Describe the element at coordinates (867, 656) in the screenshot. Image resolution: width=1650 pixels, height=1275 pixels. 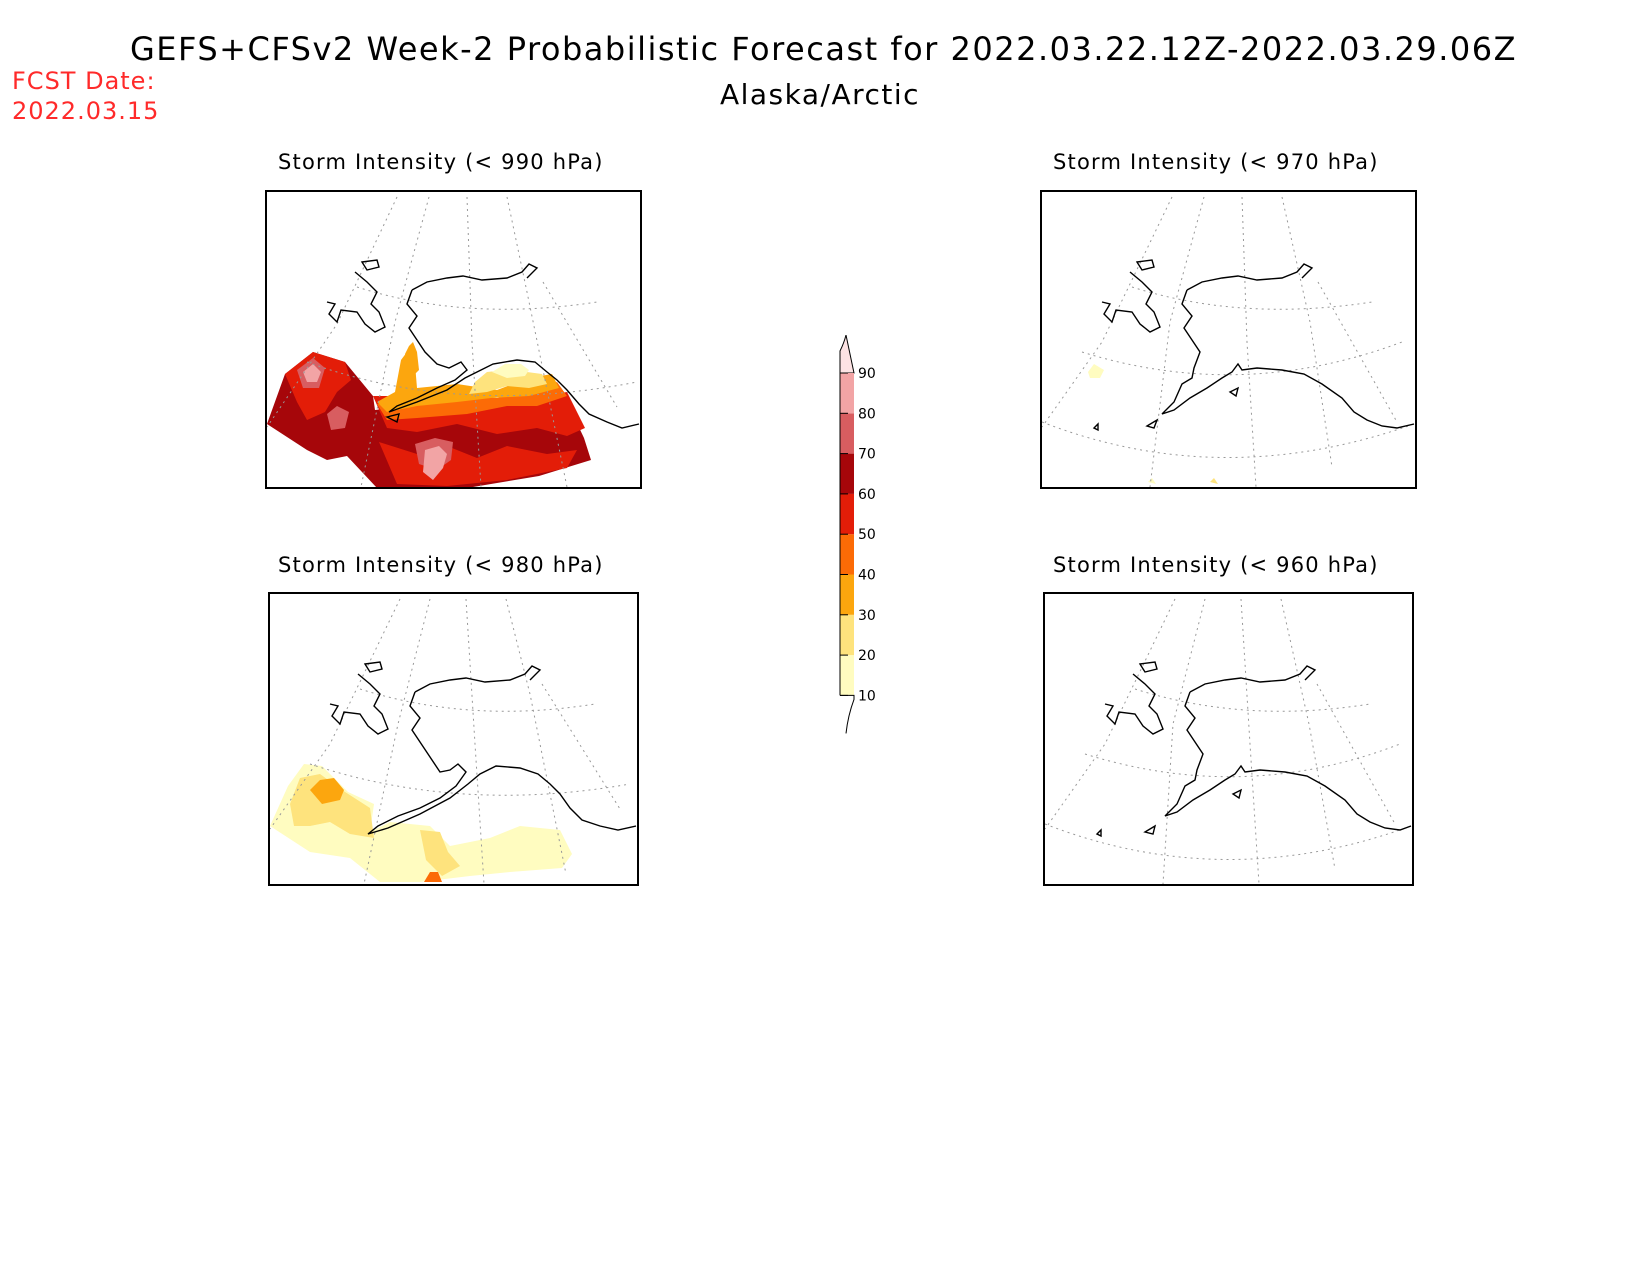
I see `legend-label: 20` at that location.